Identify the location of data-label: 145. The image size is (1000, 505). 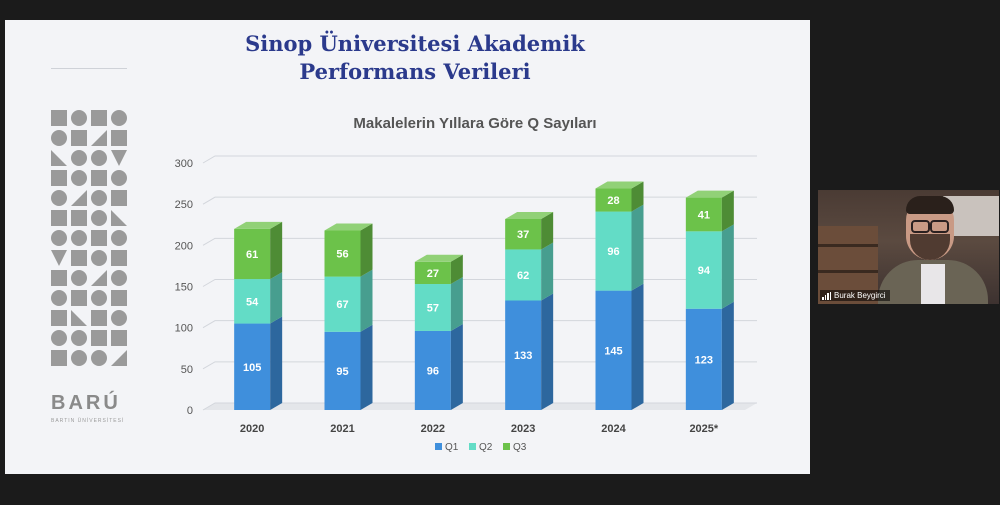
(613, 351).